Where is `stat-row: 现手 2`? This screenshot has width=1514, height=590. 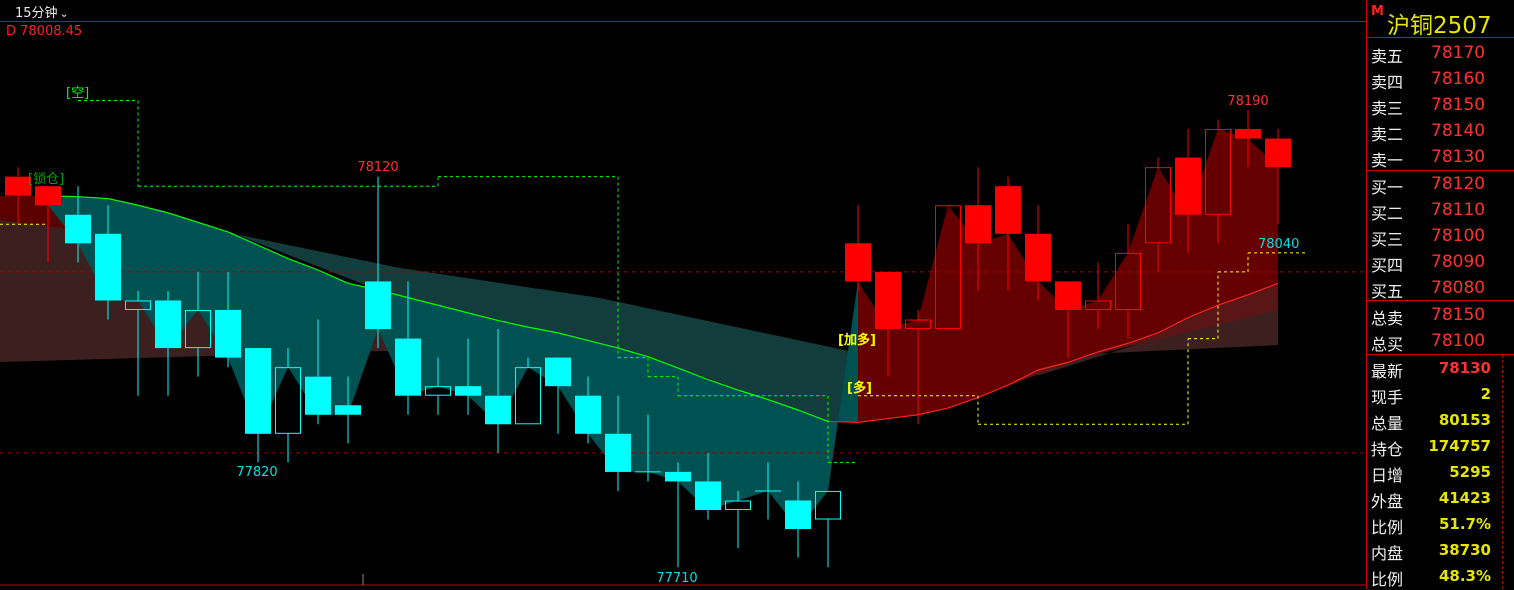 stat-row: 现手 2 is located at coordinates (1440, 394).